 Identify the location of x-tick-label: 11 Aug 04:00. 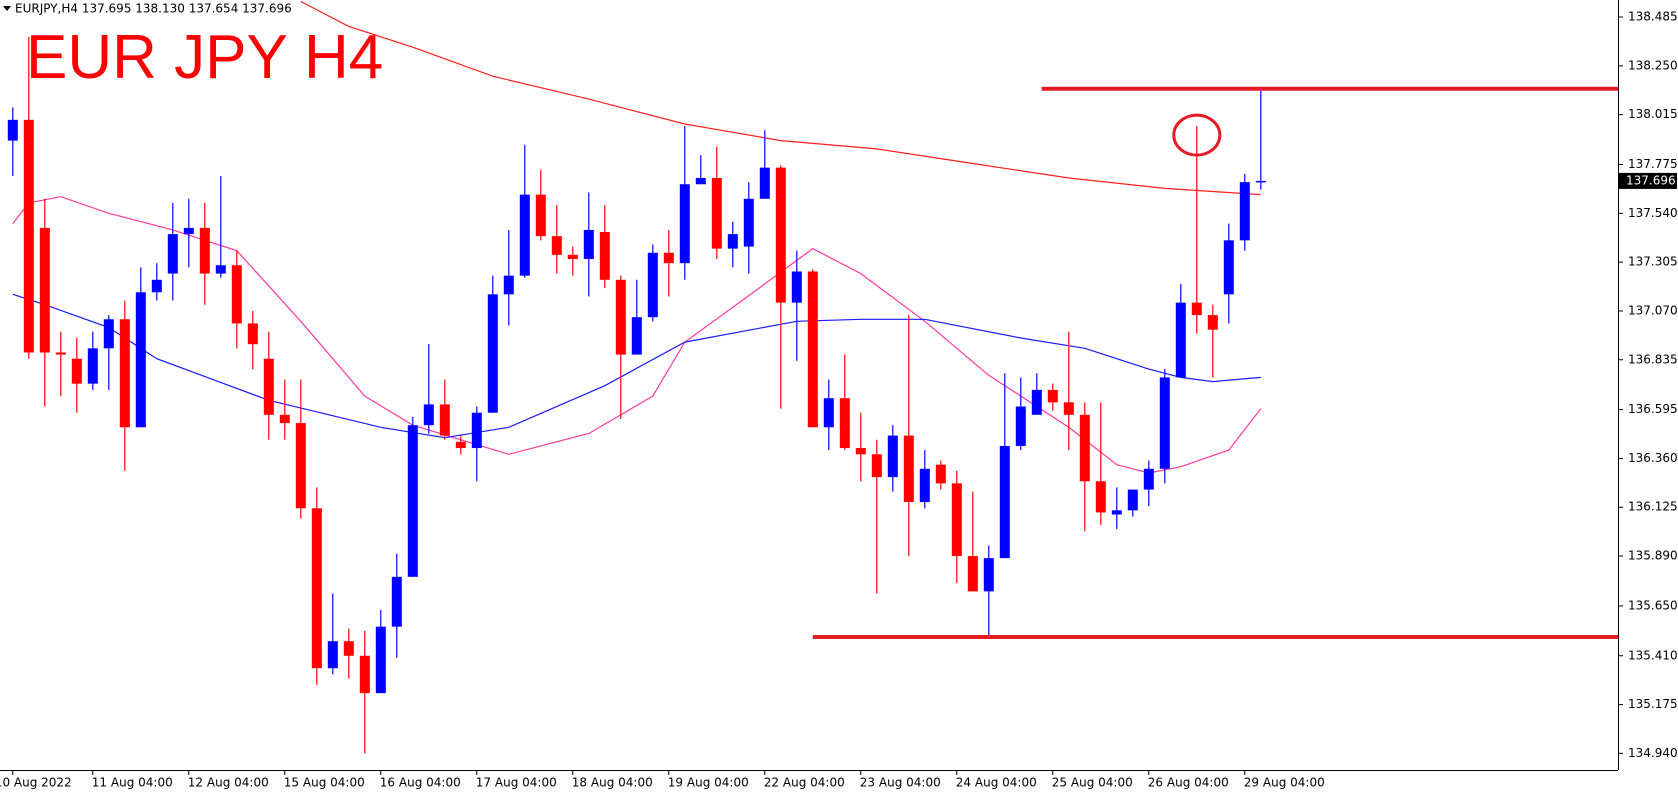
(132, 783).